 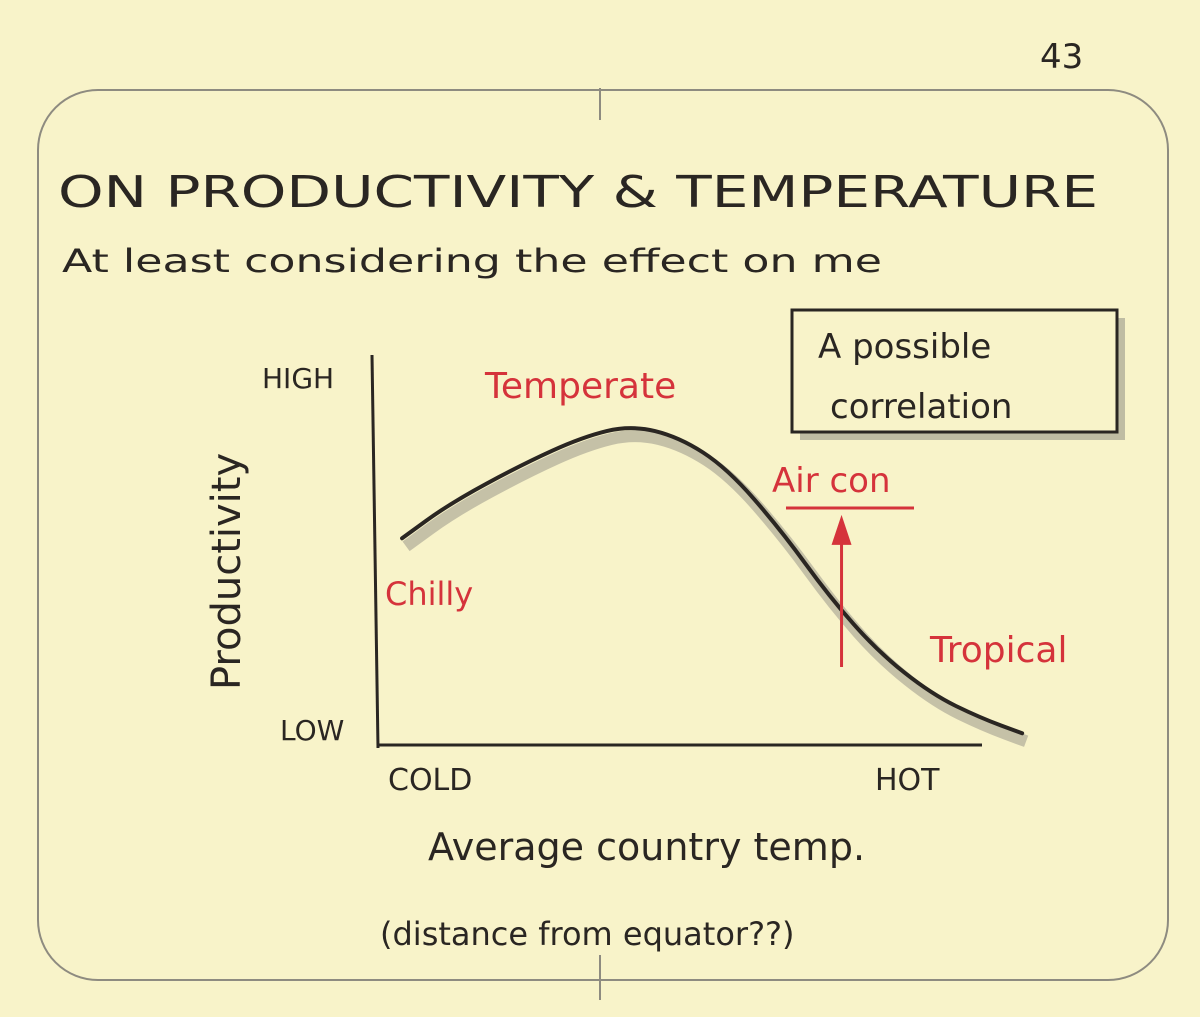 What do you see at coordinates (954, 371) in the screenshot?
I see `note-box` at bounding box center [954, 371].